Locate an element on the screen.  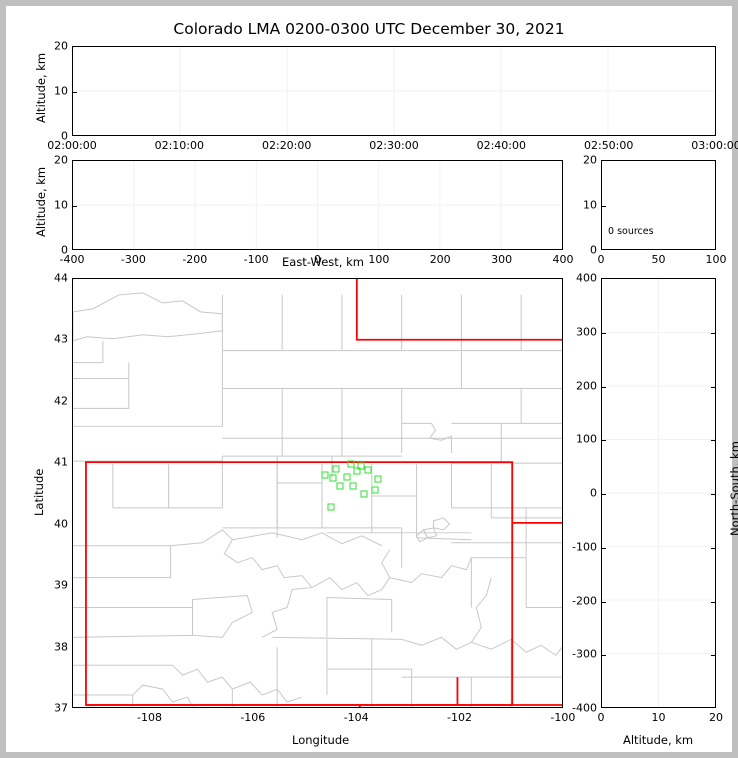
p-time-ytick-20: 20 is located at coordinates (61, 46).